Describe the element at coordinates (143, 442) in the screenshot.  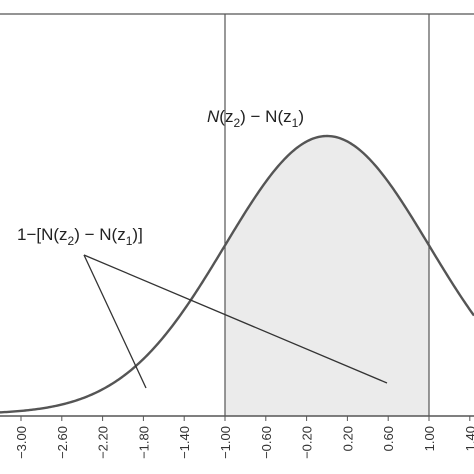
I see `x-tick-label: −1.80` at that location.